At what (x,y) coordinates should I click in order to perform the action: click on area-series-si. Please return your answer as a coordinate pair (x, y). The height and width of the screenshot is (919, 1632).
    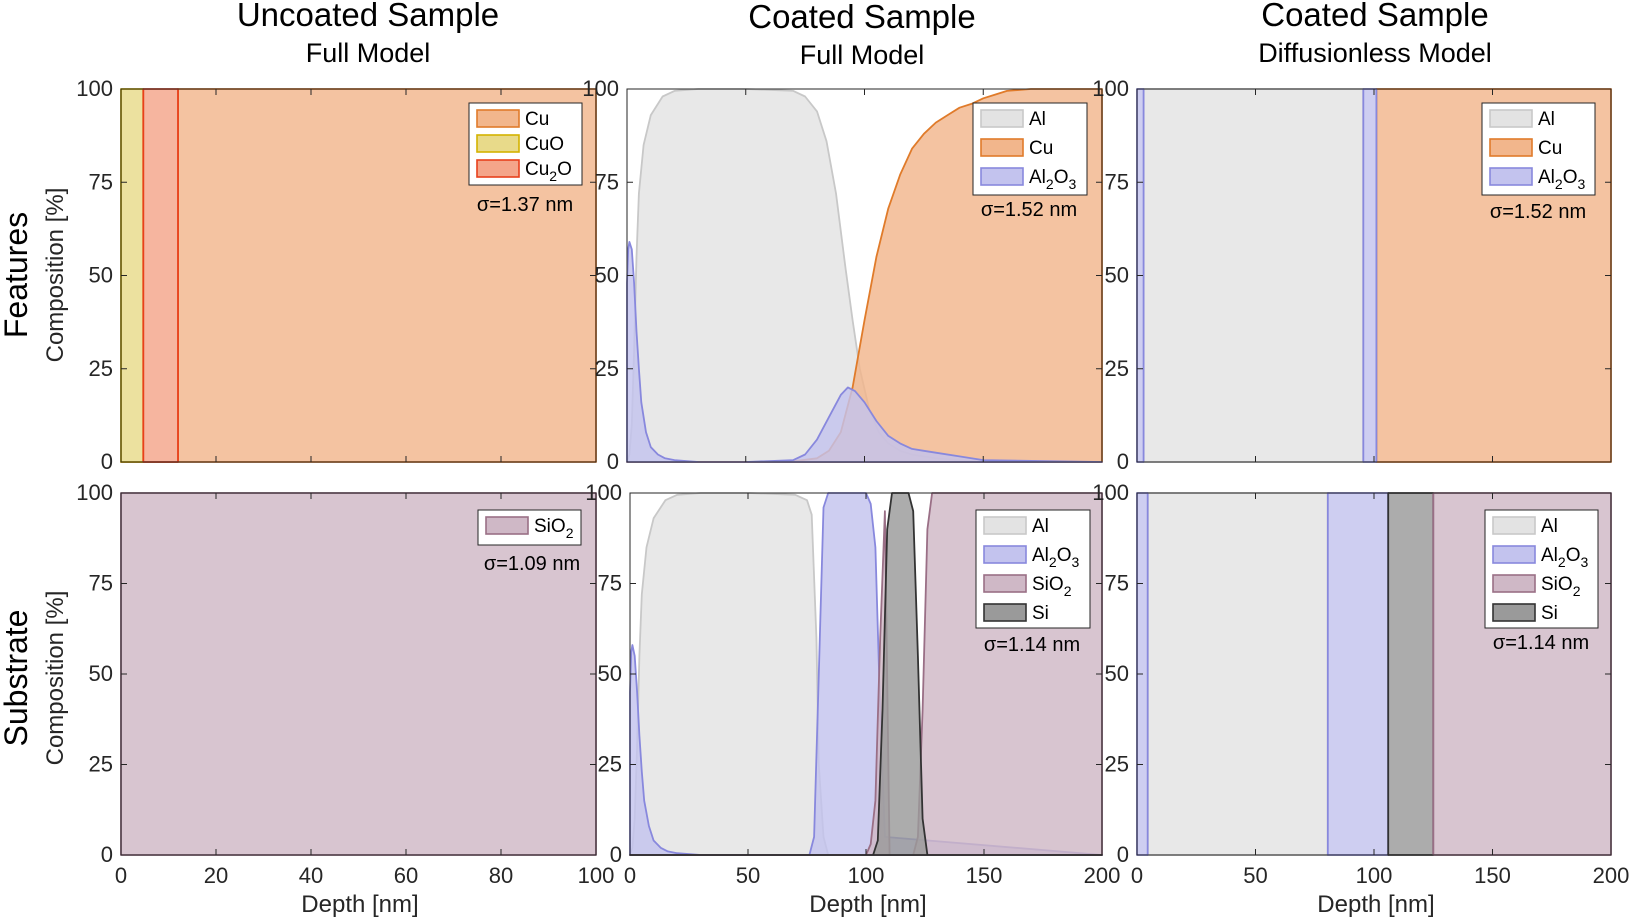
    Looking at the image, I should click on (1411, 674).